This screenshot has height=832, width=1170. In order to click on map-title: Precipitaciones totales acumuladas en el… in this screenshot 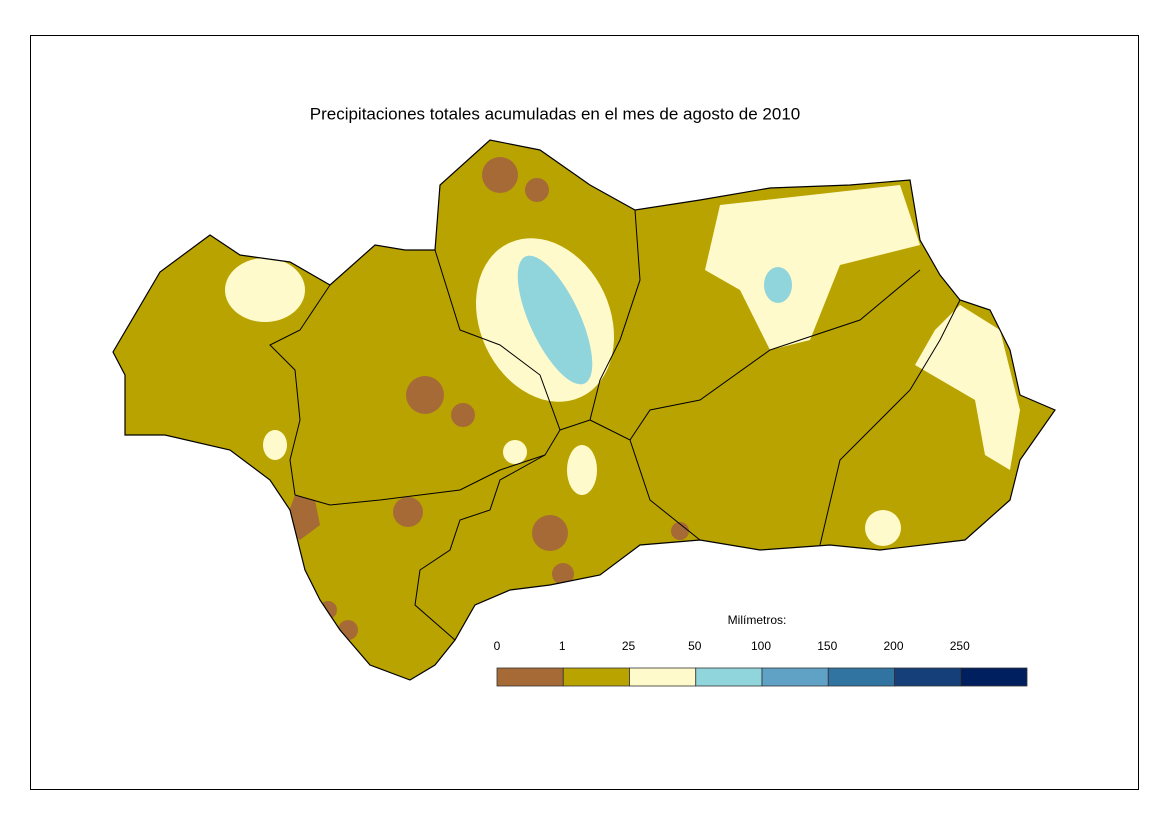, I will do `click(555, 113)`.